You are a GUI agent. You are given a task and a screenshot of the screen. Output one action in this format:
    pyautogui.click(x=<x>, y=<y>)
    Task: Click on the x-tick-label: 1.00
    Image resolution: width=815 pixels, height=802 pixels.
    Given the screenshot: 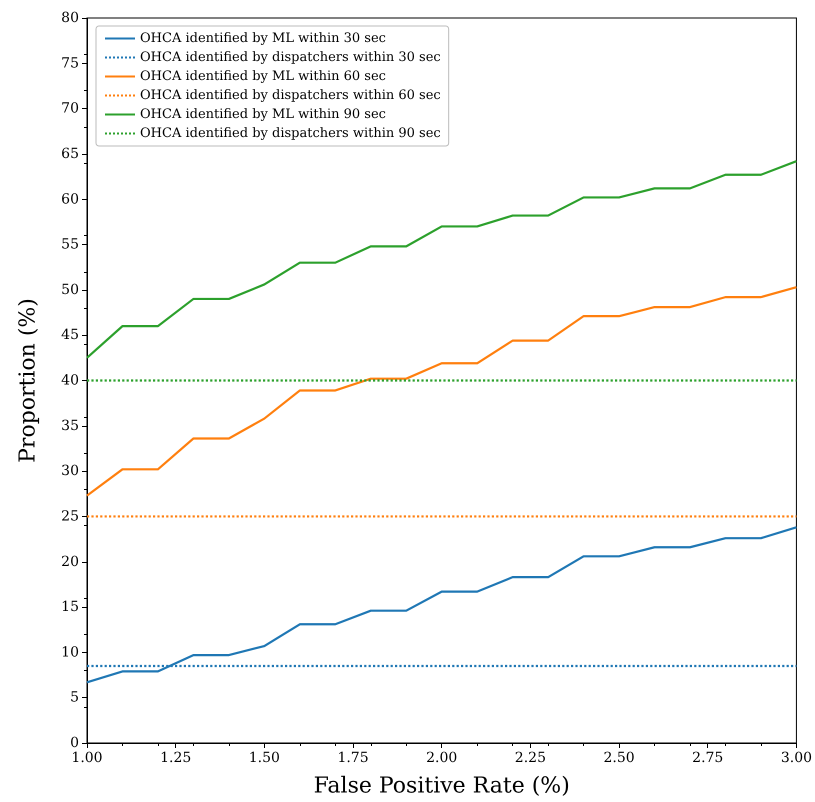 What is the action you would take?
    pyautogui.click(x=87, y=758)
    